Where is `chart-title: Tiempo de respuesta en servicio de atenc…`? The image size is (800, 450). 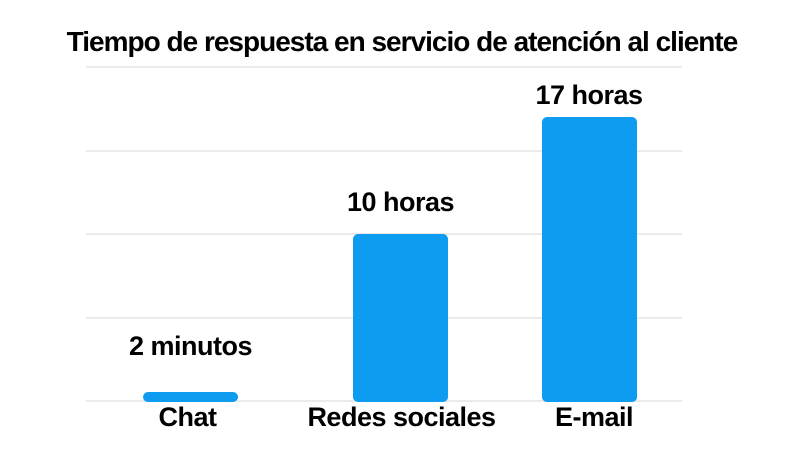 chart-title: Tiempo de respuesta en servicio de atenc… is located at coordinates (402, 41).